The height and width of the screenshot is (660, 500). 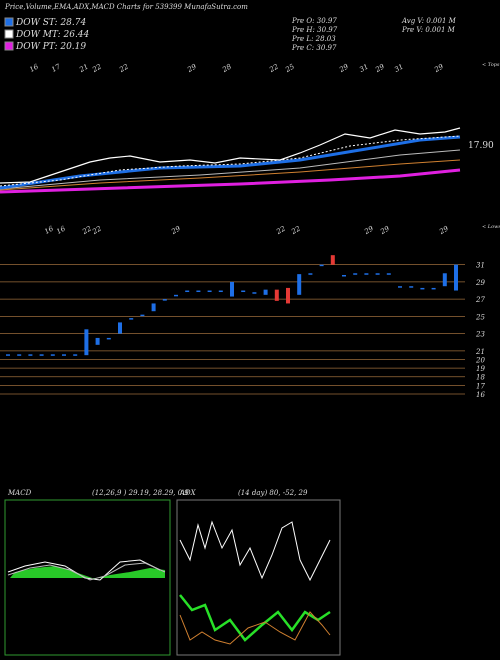 I want to click on minus-di, so click(x=255, y=628).